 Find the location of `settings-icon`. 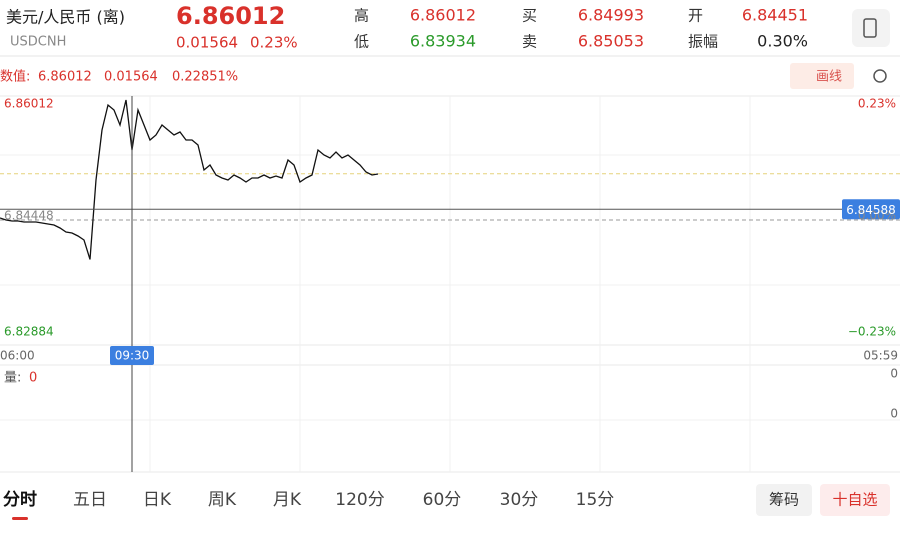

settings-icon is located at coordinates (880, 76).